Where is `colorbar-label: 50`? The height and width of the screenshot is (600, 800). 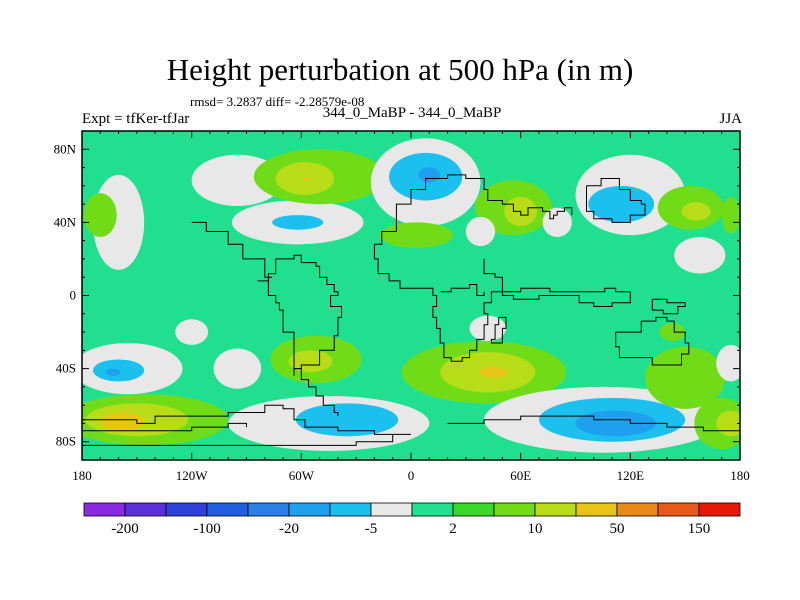
colorbar-label: 50 is located at coordinates (617, 529).